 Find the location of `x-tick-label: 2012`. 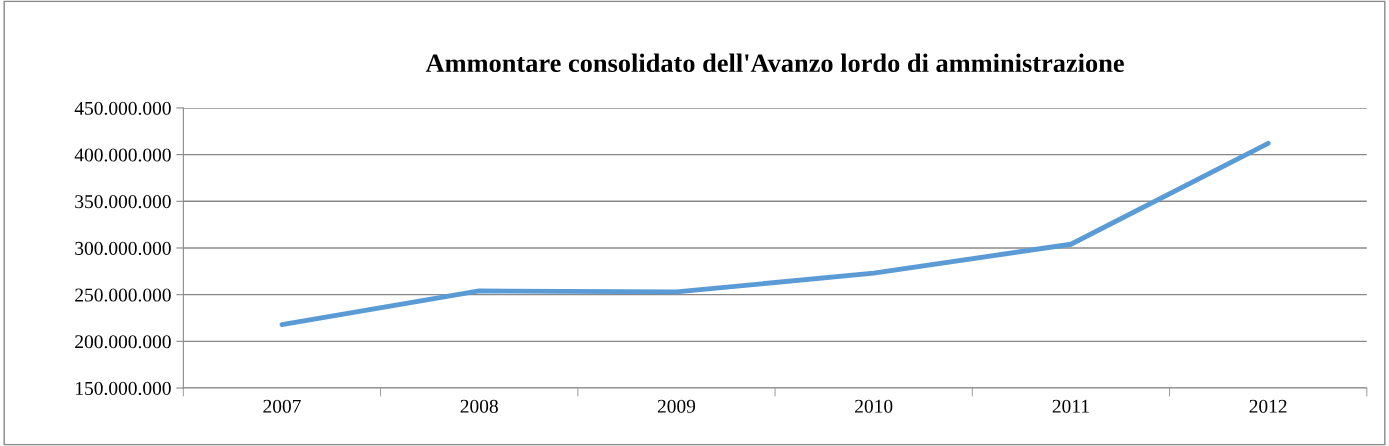

x-tick-label: 2012 is located at coordinates (1268, 406).